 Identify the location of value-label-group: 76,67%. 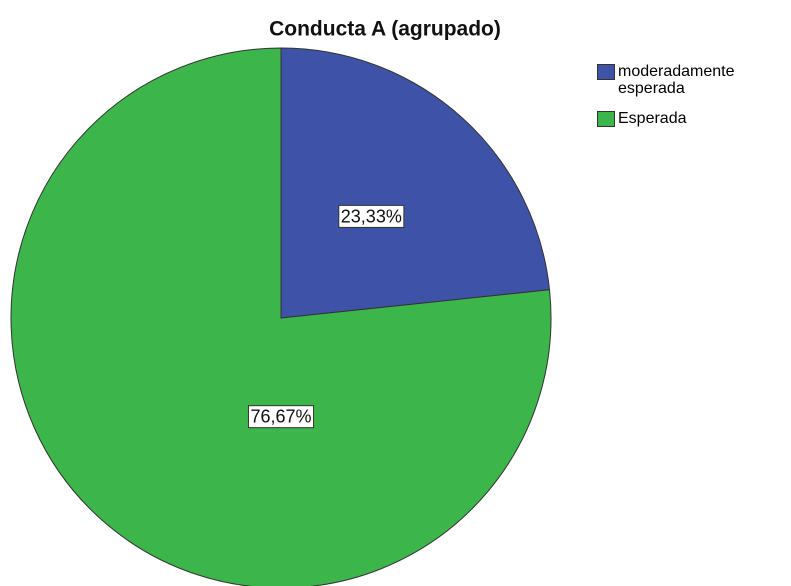
(281, 417).